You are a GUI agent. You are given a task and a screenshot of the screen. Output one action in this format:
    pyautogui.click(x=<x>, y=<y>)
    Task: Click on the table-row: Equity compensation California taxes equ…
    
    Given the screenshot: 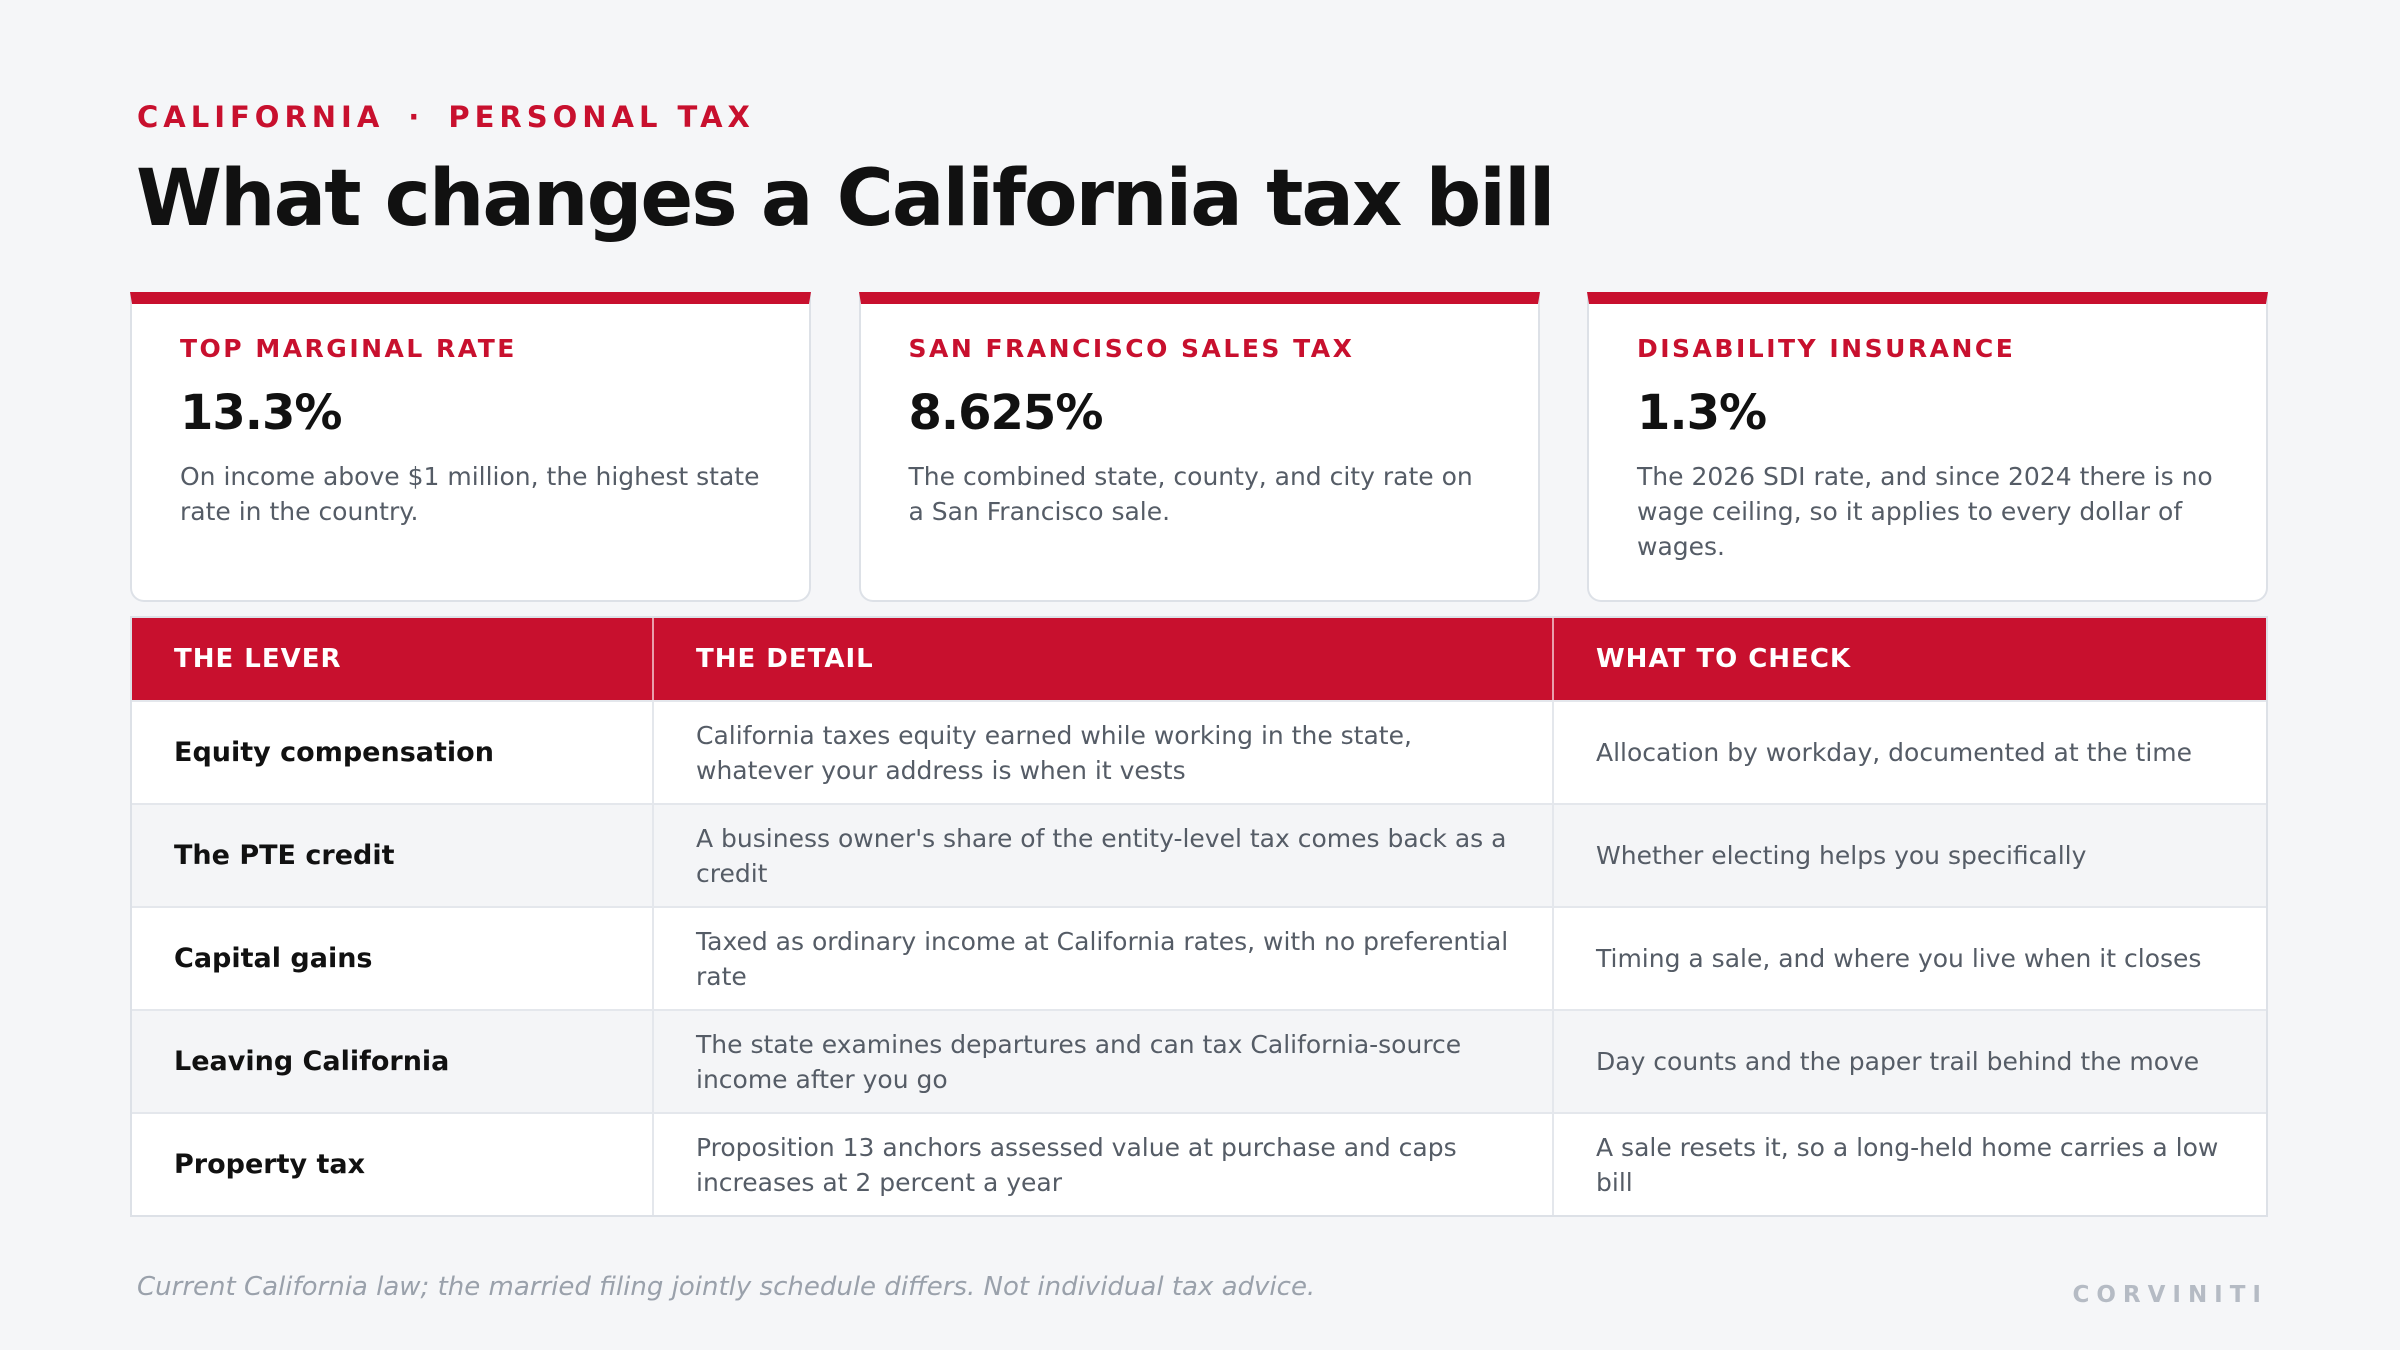 What is the action you would take?
    pyautogui.click(x=1199, y=751)
    